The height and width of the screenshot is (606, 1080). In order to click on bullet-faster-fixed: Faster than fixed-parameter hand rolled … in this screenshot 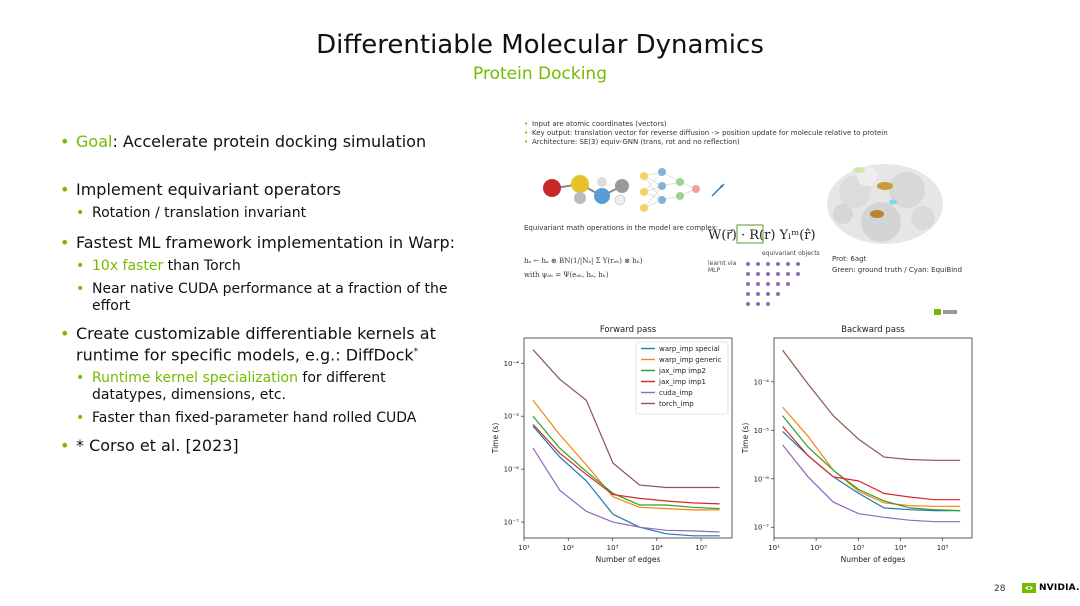, I will do `click(268, 418)`.